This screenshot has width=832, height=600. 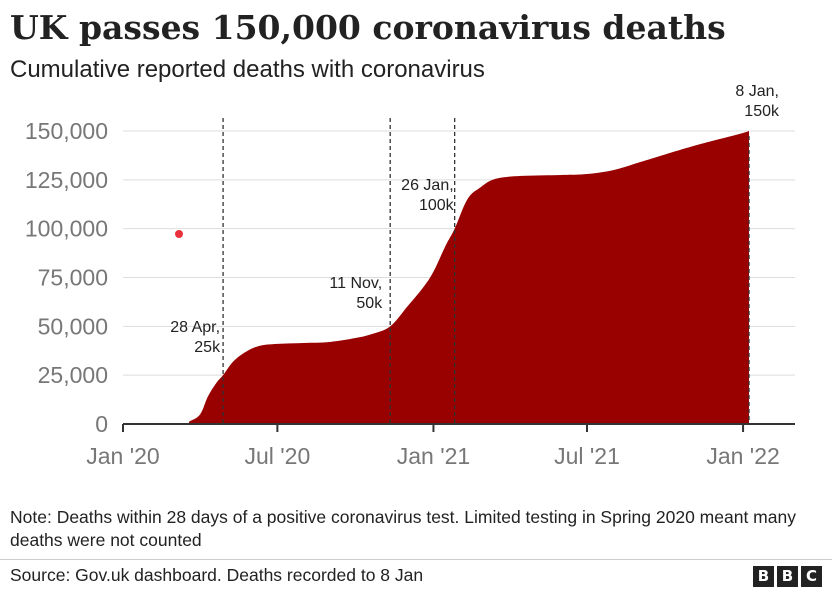 I want to click on annotation-label: 100k, so click(x=437, y=205).